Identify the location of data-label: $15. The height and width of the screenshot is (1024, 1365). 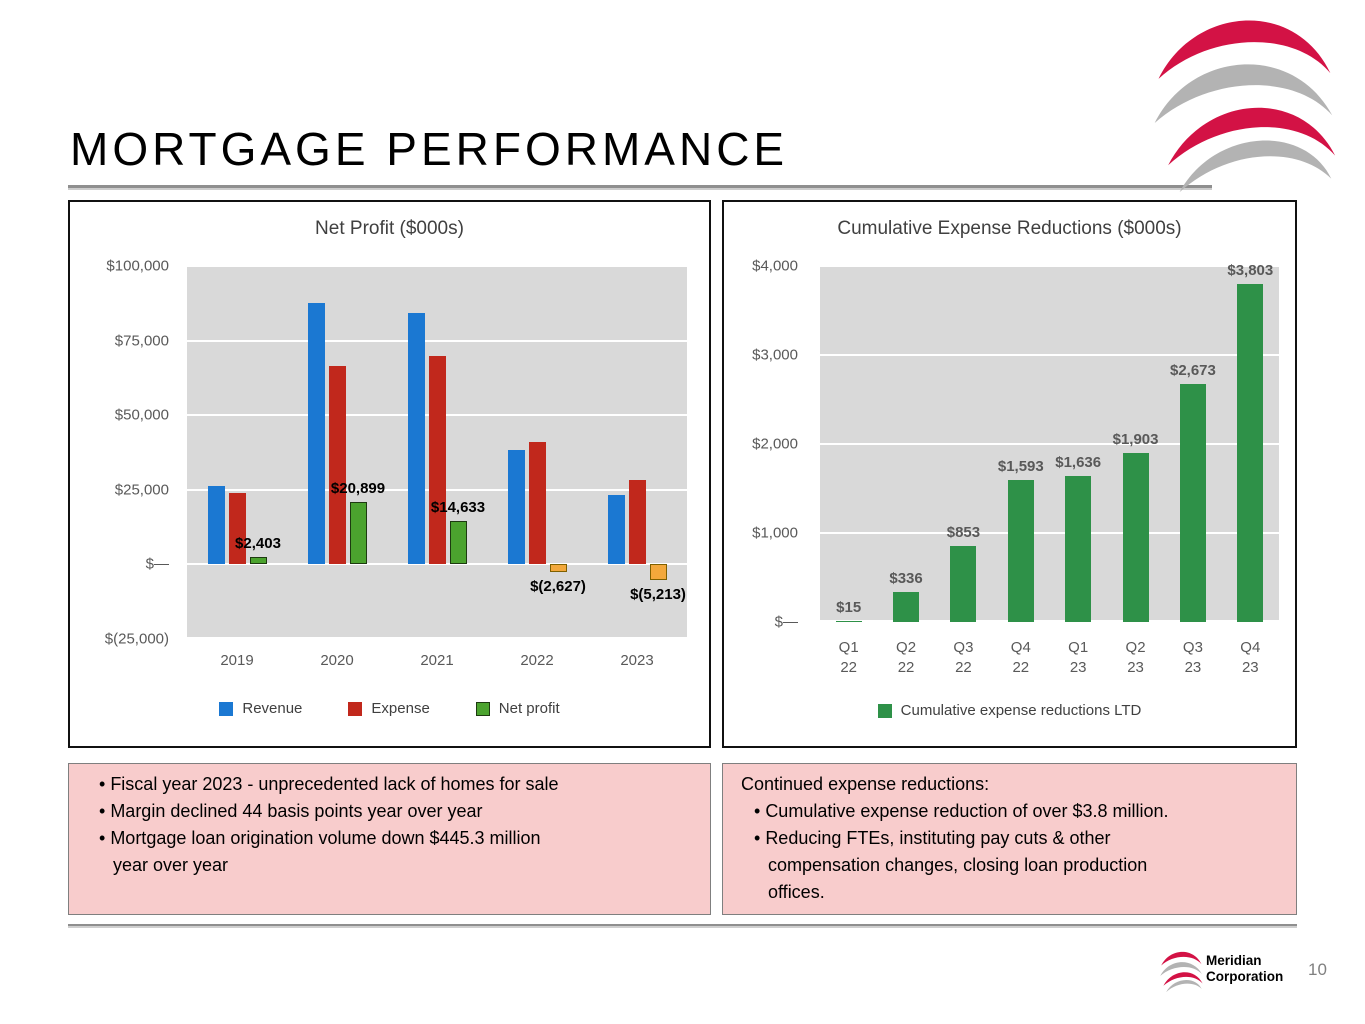
(849, 607).